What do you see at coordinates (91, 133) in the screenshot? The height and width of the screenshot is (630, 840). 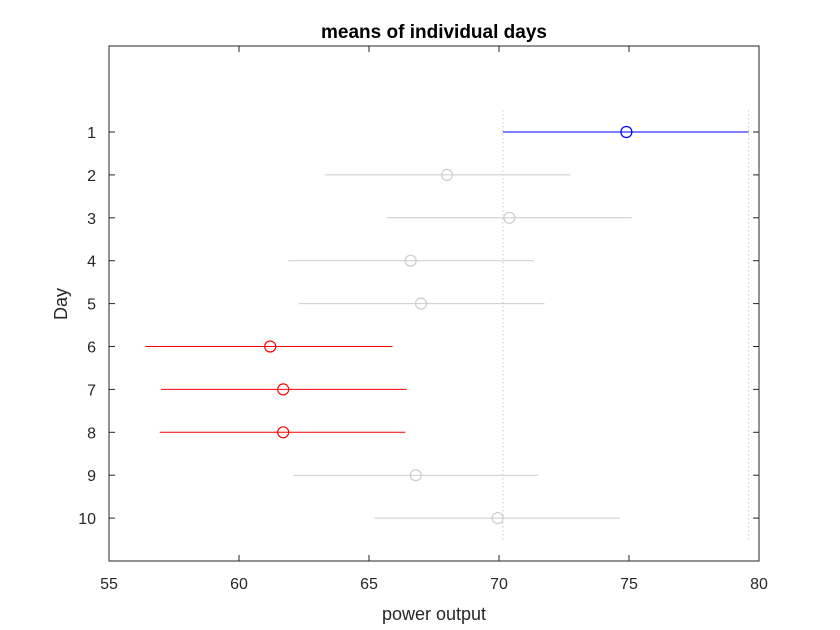 I see `y-tick-label-1: 1` at bounding box center [91, 133].